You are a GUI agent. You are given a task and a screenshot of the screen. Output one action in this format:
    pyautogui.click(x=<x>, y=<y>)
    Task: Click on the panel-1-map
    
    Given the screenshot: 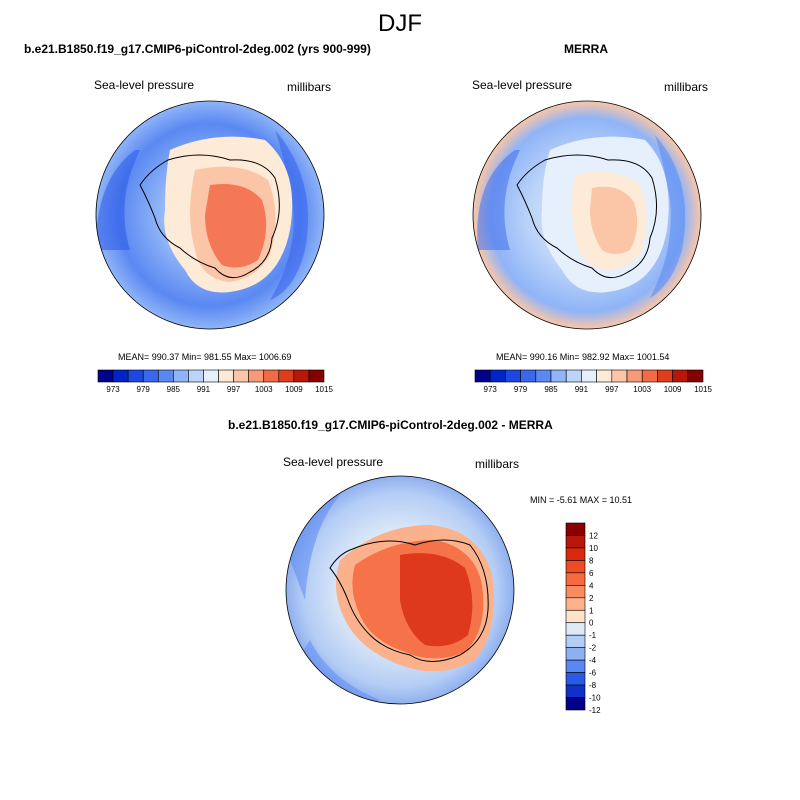 What is the action you would take?
    pyautogui.click(x=210, y=215)
    